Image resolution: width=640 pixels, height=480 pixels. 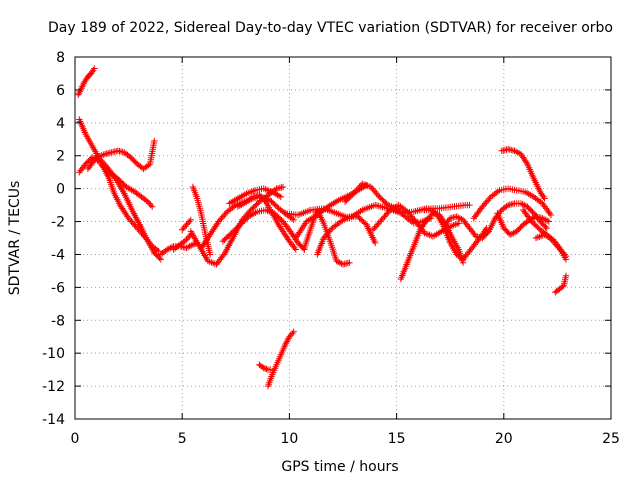 What do you see at coordinates (60, 157) in the screenshot?
I see `y-tick-label: 2` at bounding box center [60, 157].